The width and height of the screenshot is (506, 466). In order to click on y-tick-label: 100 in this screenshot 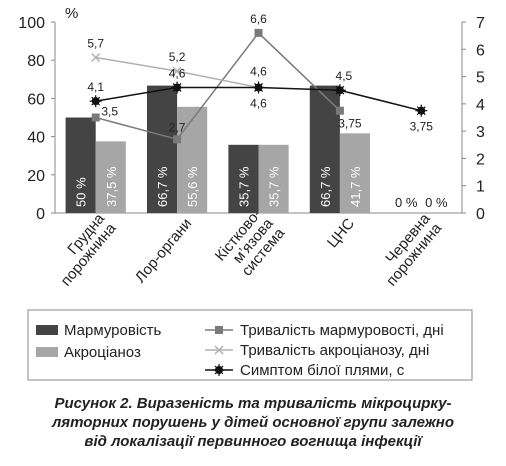, I will do `click(31, 23)`.